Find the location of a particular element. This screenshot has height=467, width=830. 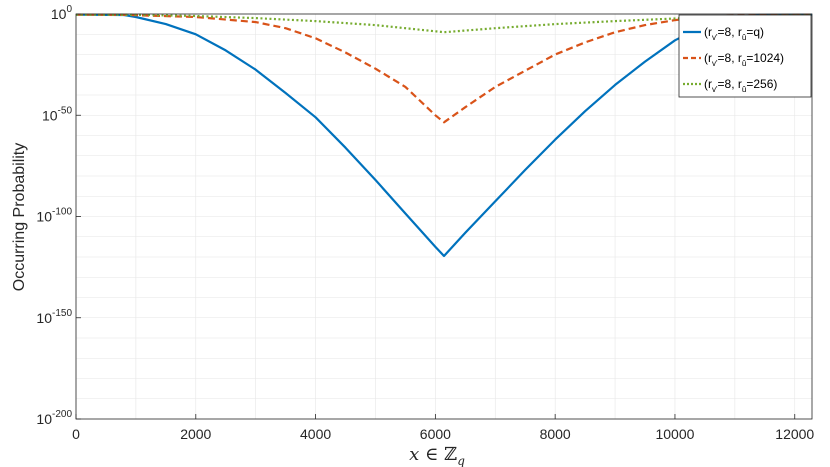

x-axis-label-var: x is located at coordinates (414, 454).